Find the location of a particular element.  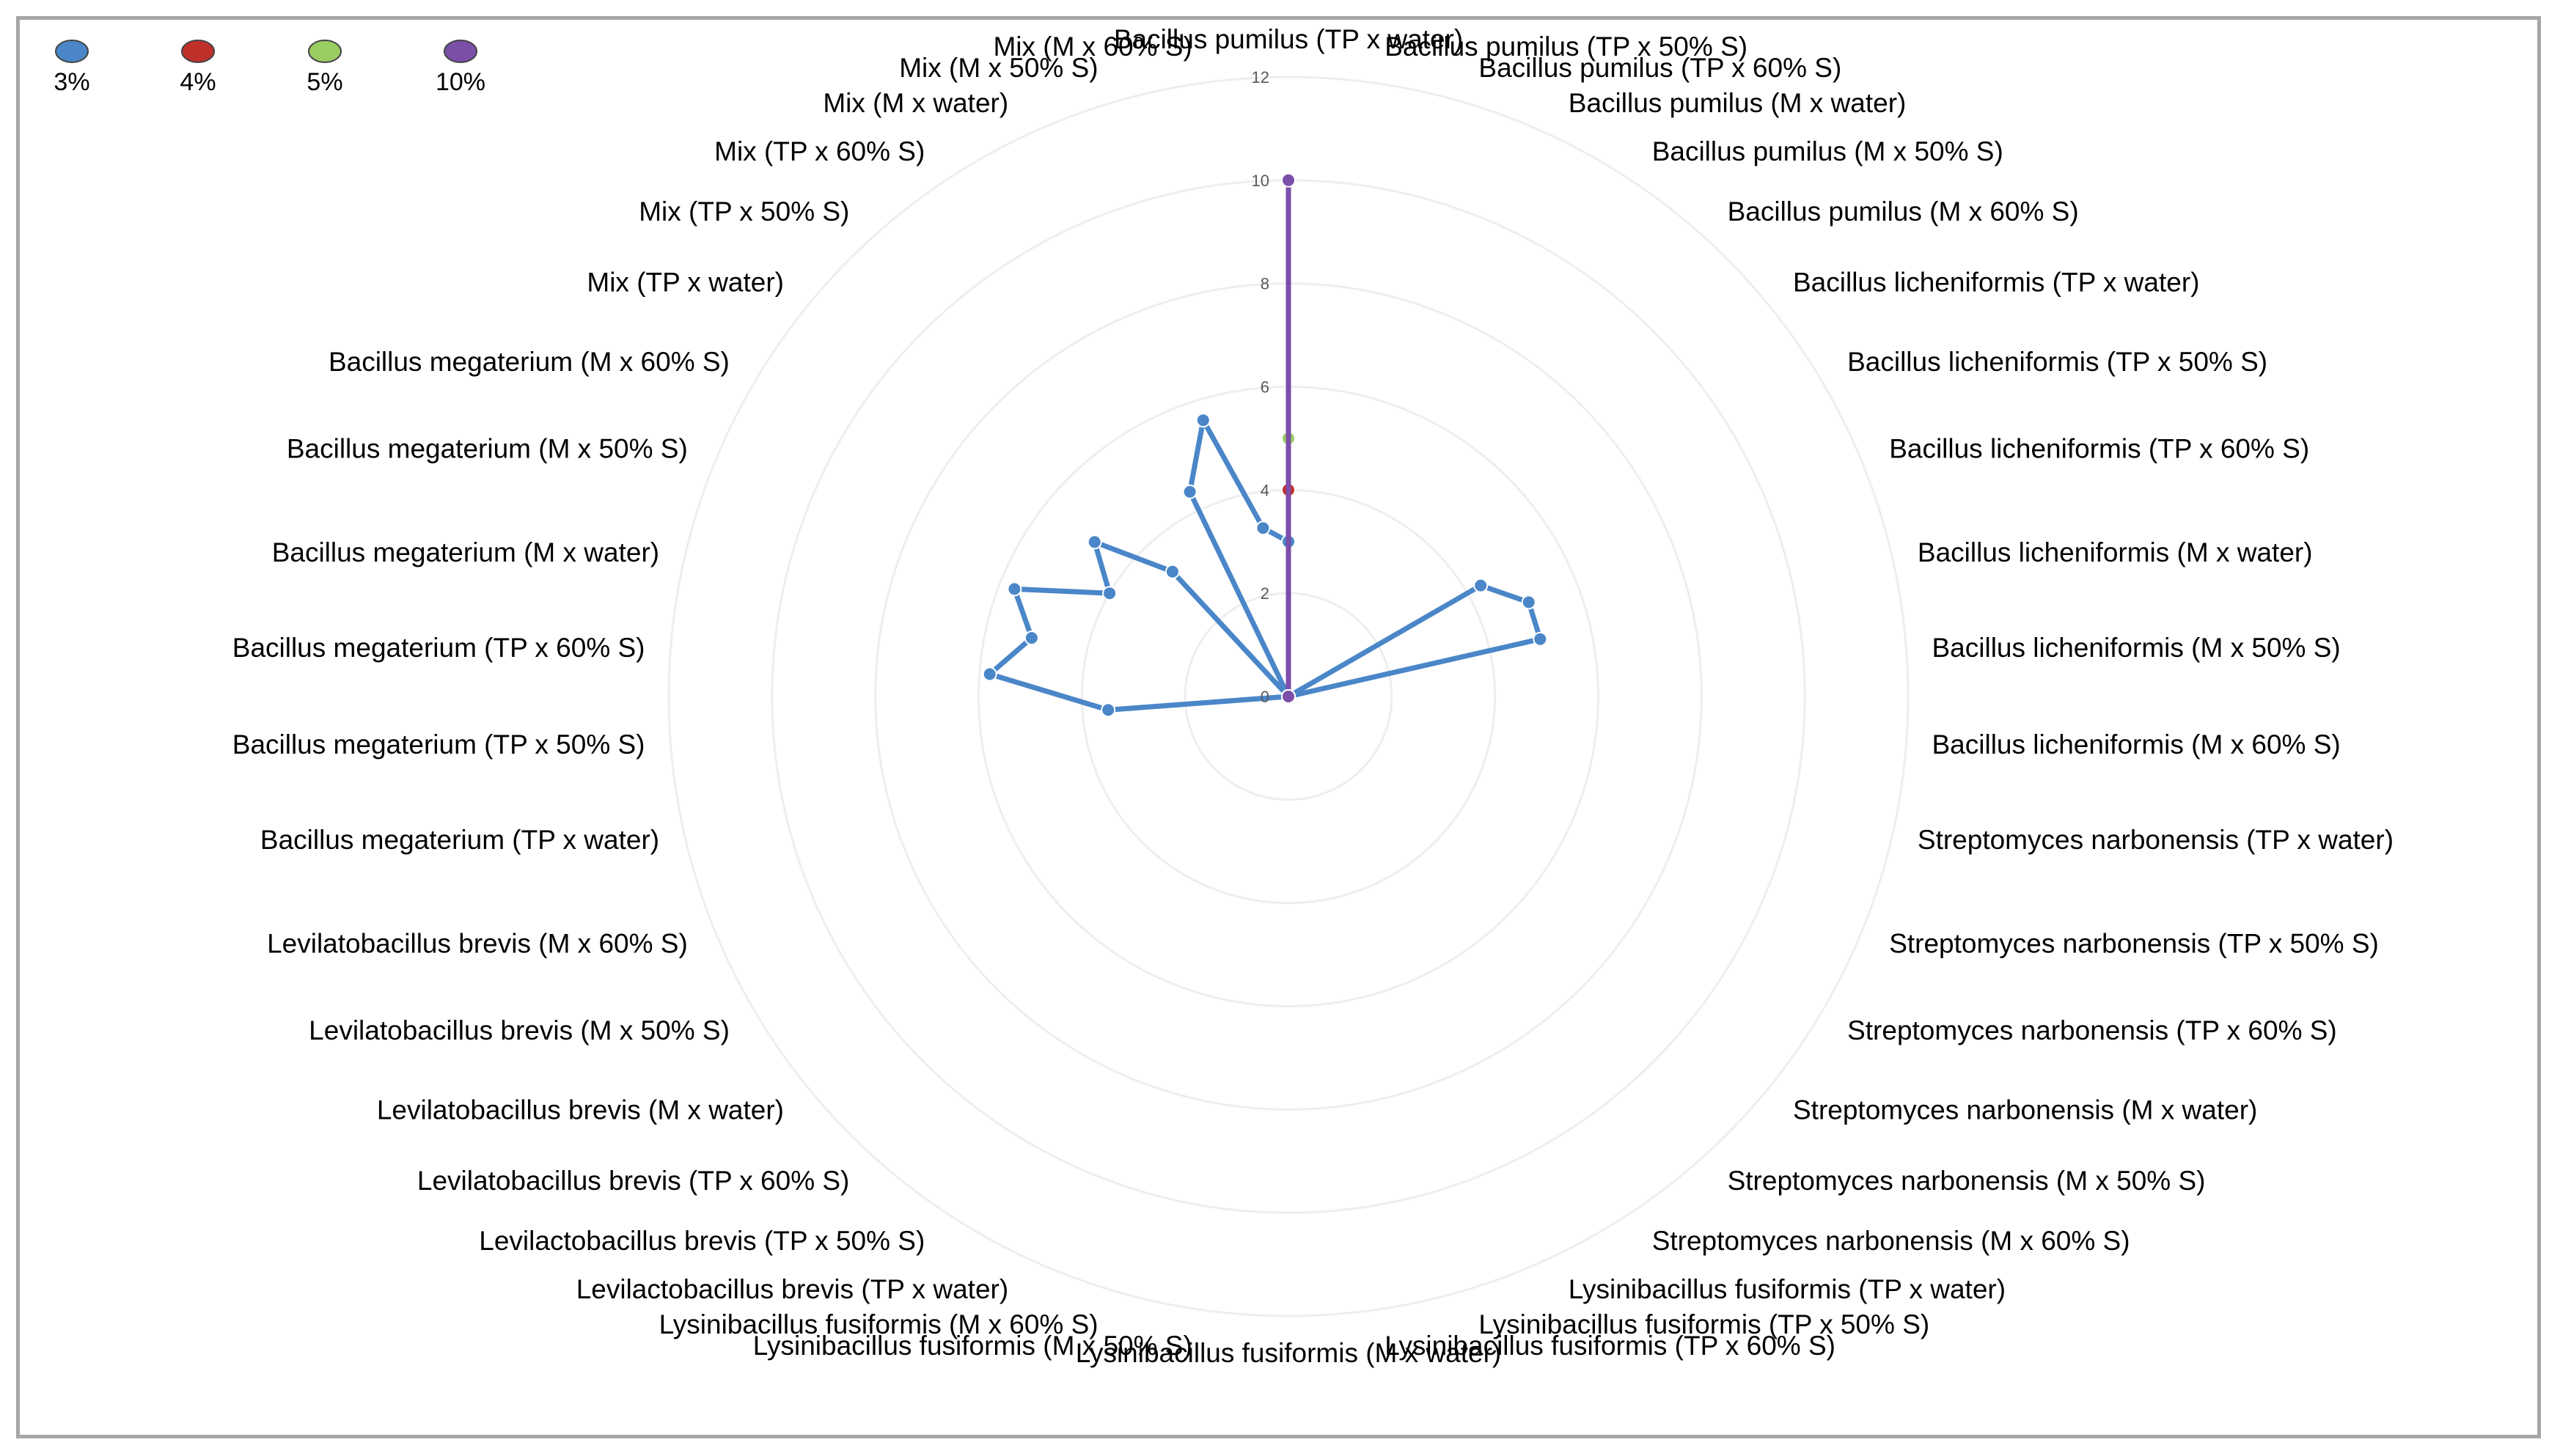

series-10% is located at coordinates (1288, 438).